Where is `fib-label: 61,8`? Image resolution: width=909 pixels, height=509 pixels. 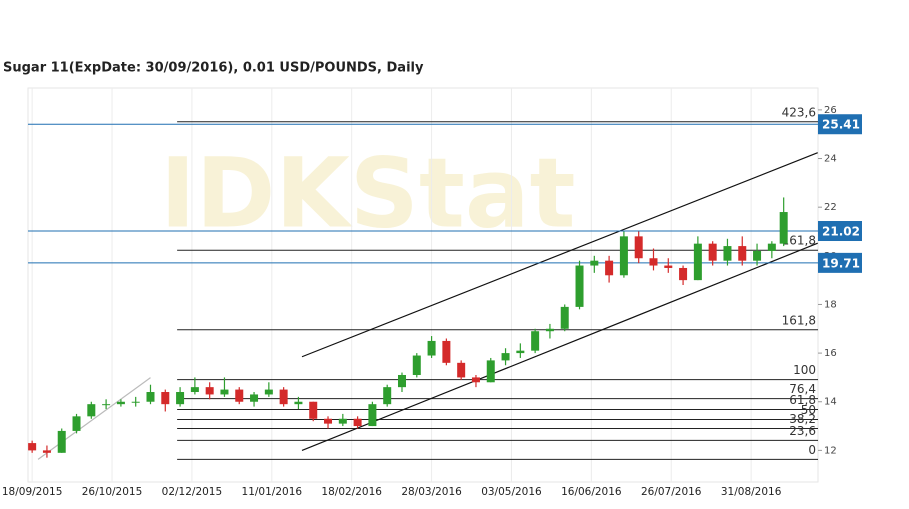
fib-label: 61,8 is located at coordinates (802, 400).